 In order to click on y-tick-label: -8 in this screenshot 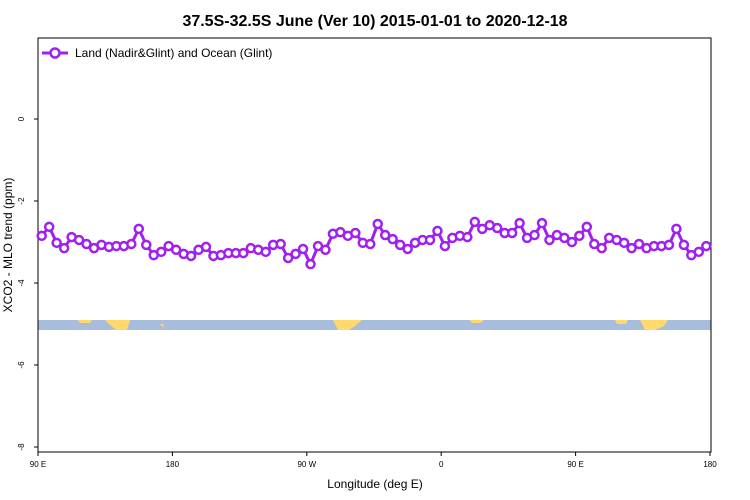, I will do `click(21, 447)`.